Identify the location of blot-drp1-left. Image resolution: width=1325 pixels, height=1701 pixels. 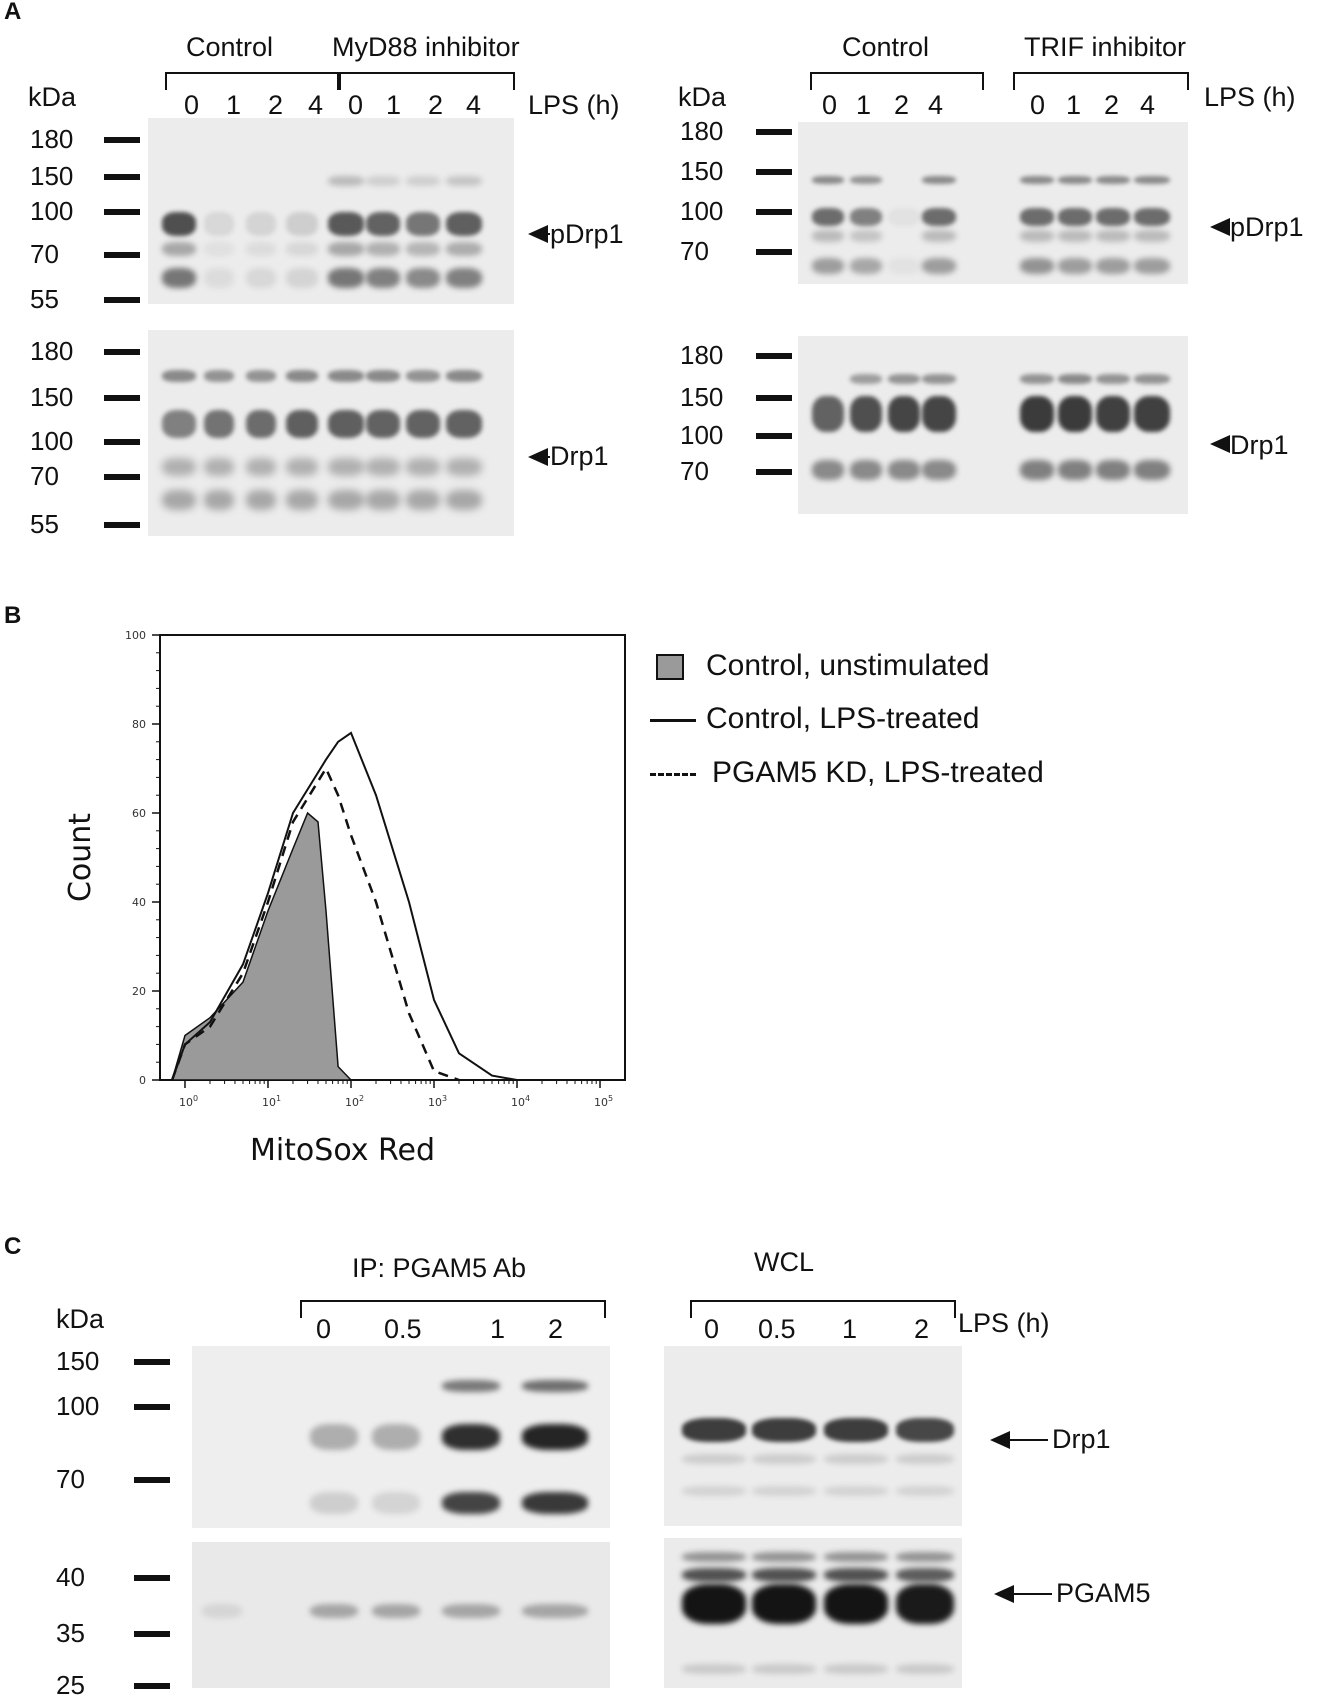
(331, 433).